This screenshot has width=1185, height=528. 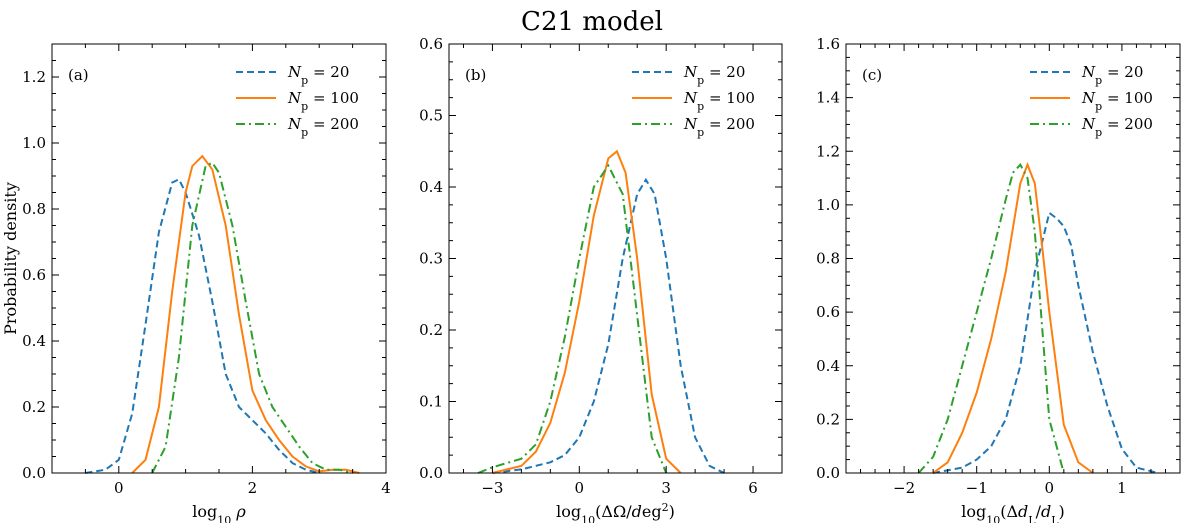 What do you see at coordinates (492, 488) in the screenshot?
I see `x-tick-label: −3` at bounding box center [492, 488].